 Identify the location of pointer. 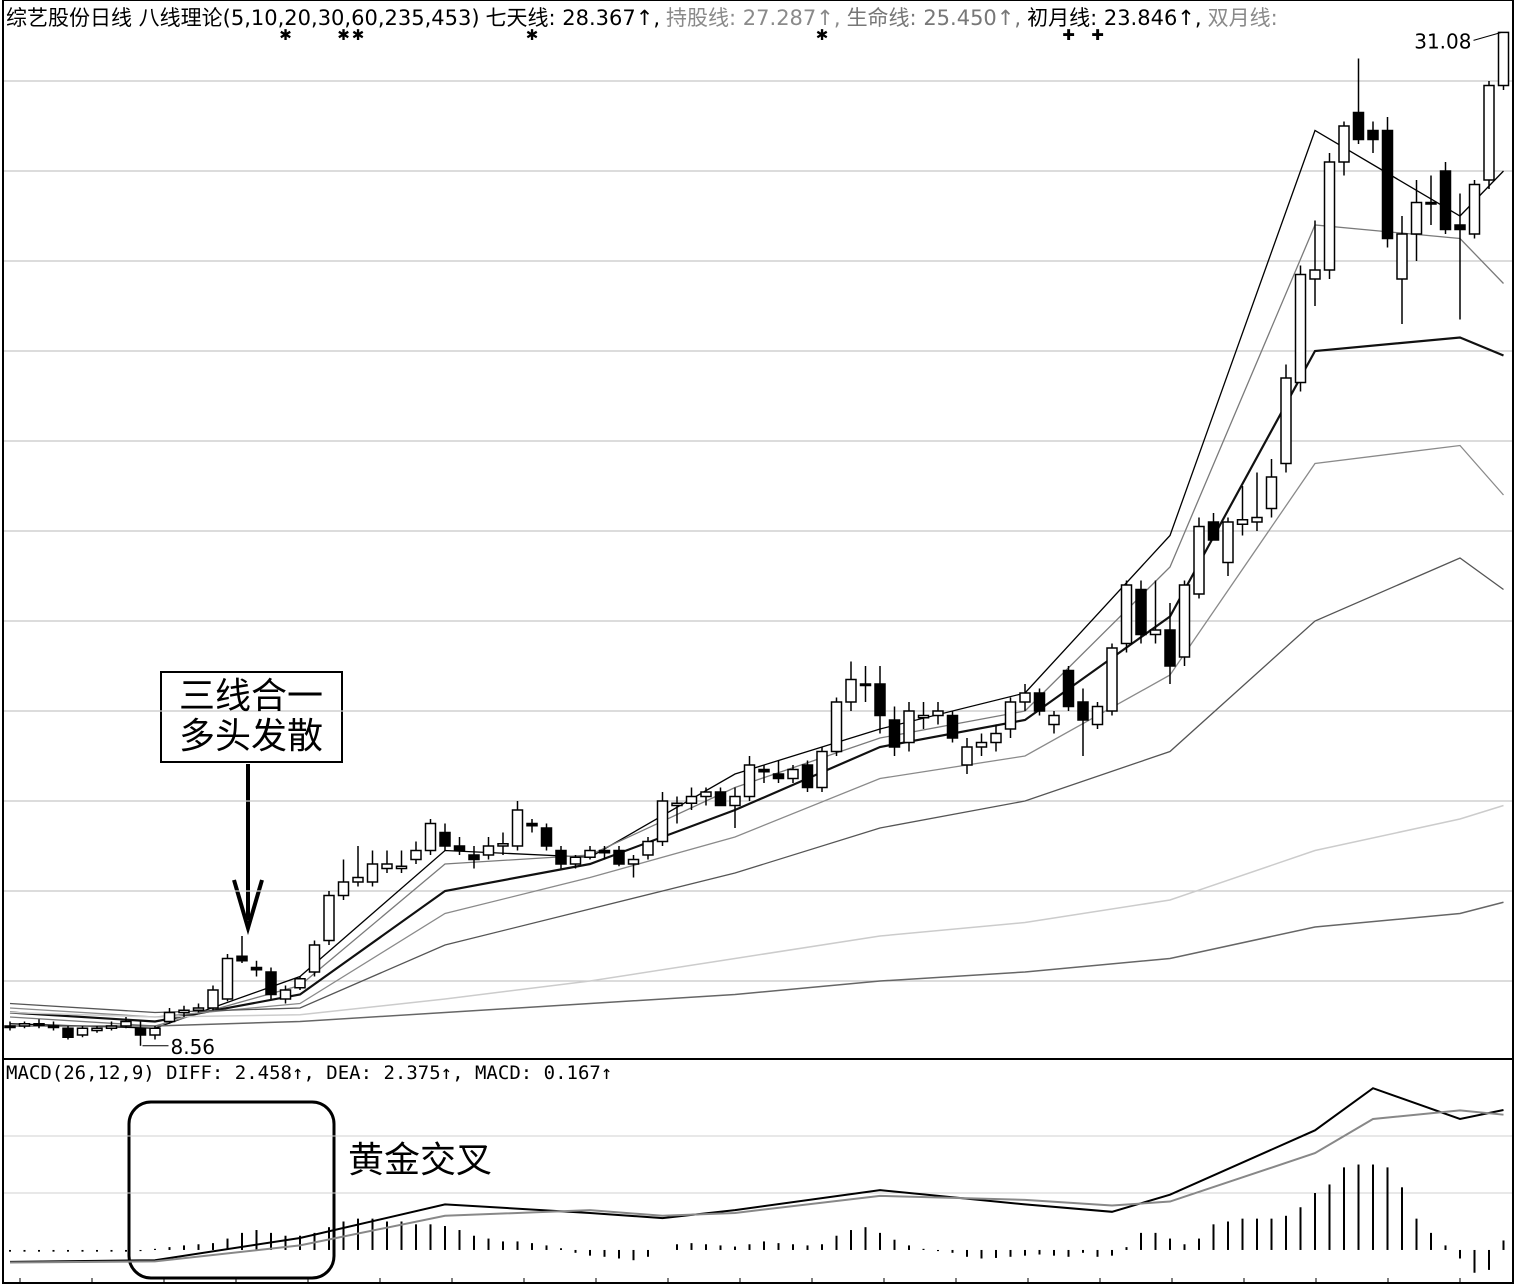
(1487, 36).